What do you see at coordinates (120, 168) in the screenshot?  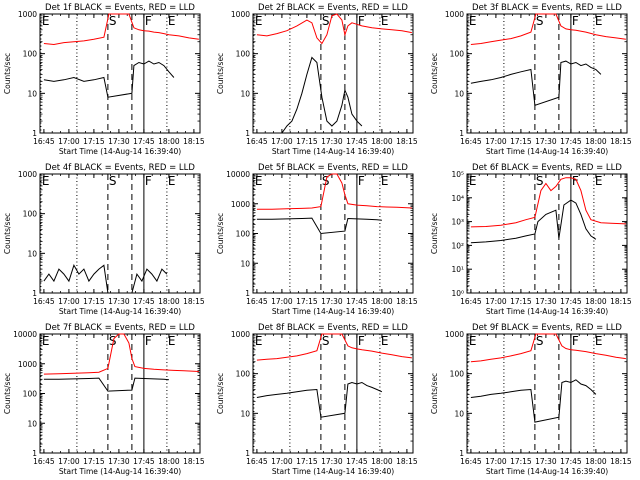 I see `panel-title: Det 4f BLACK = Events, RED = LLD` at bounding box center [120, 168].